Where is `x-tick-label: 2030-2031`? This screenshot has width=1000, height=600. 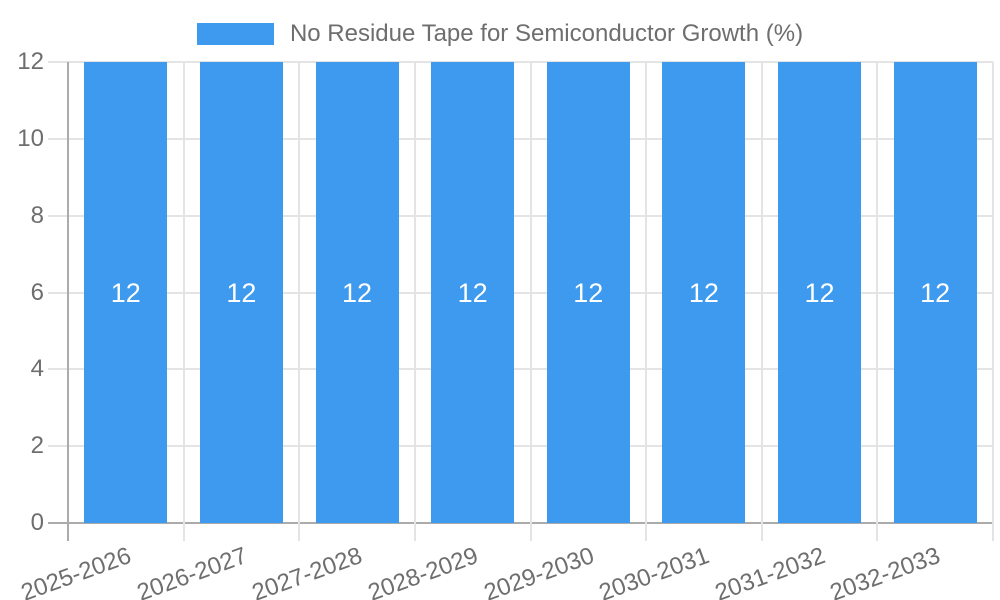
x-tick-label: 2030-2031 is located at coordinates (654, 571).